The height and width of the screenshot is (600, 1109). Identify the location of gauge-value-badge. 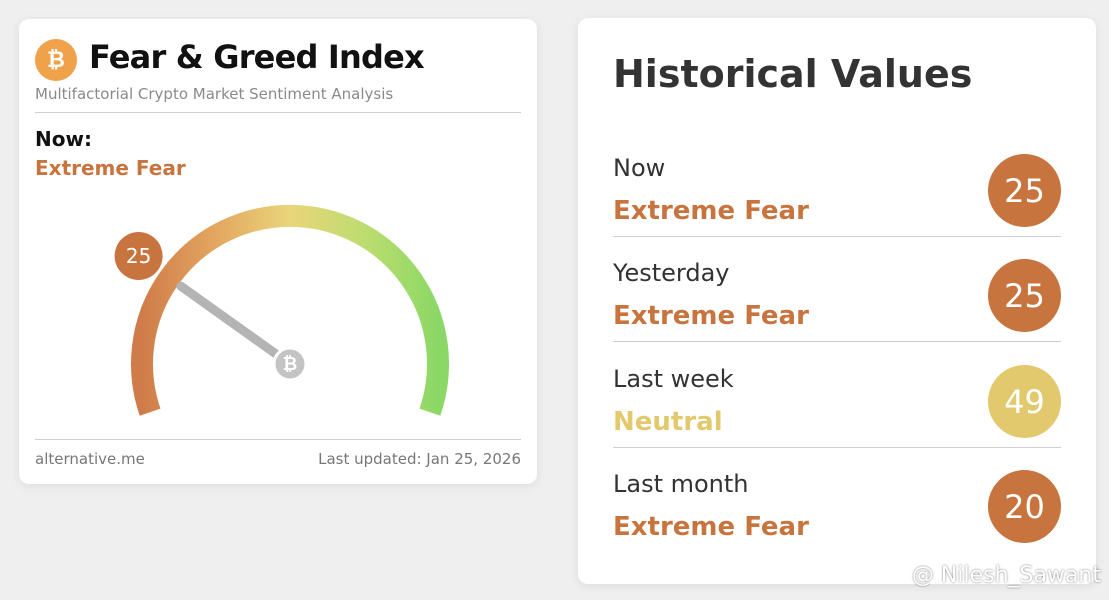
(138, 256).